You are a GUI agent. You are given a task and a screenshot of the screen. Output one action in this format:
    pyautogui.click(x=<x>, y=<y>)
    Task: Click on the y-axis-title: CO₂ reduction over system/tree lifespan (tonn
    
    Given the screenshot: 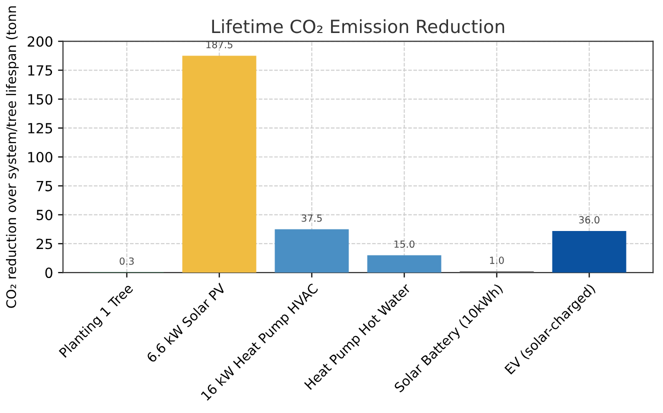 What is the action you would take?
    pyautogui.click(x=12, y=157)
    